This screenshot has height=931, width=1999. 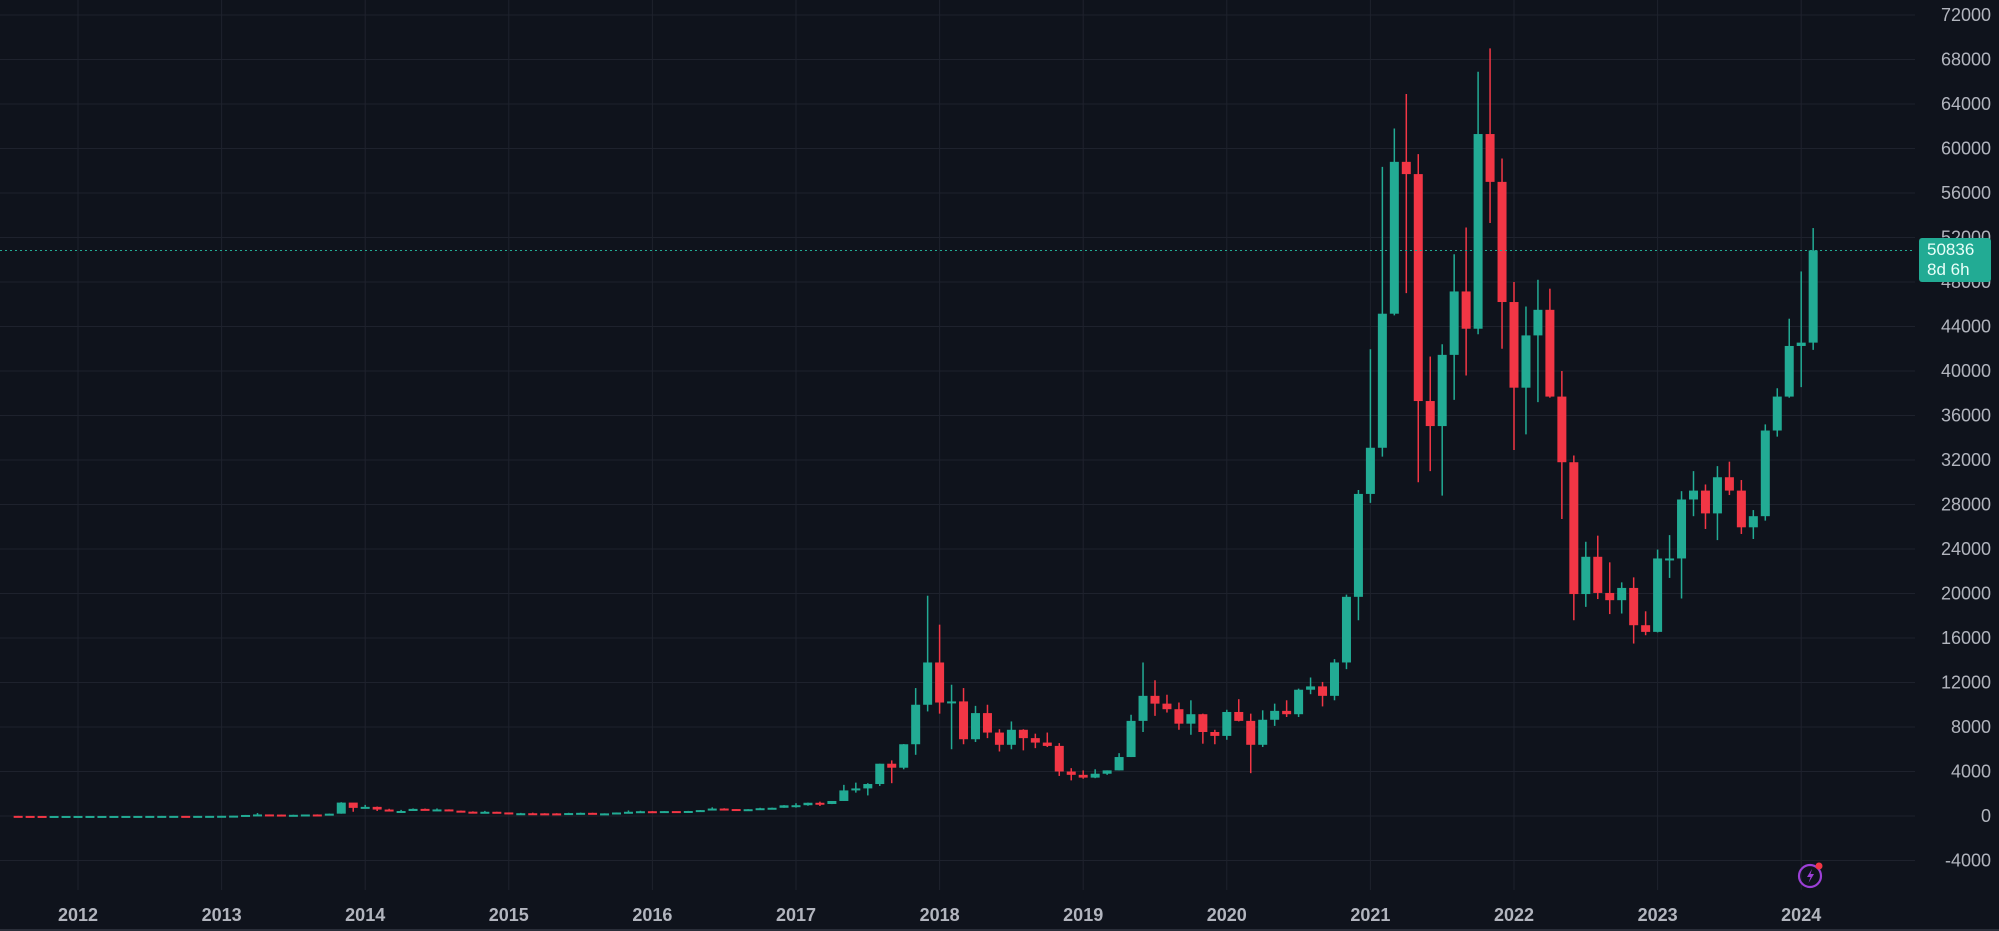 I want to click on price-tick-label: 40000, so click(x=1966, y=371).